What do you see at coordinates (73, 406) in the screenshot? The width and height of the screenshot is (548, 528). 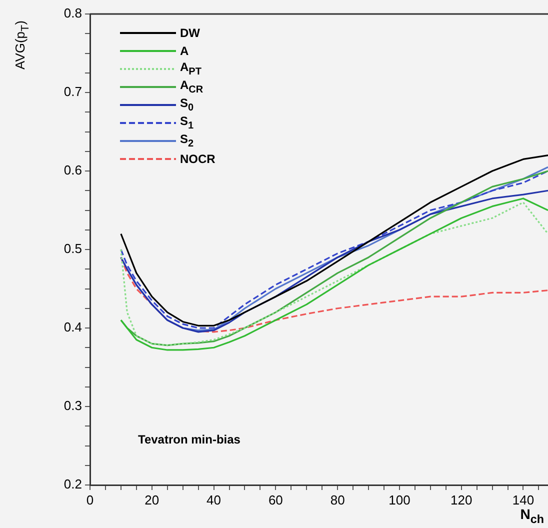 I see `y-tick-label: 0.3` at bounding box center [73, 406].